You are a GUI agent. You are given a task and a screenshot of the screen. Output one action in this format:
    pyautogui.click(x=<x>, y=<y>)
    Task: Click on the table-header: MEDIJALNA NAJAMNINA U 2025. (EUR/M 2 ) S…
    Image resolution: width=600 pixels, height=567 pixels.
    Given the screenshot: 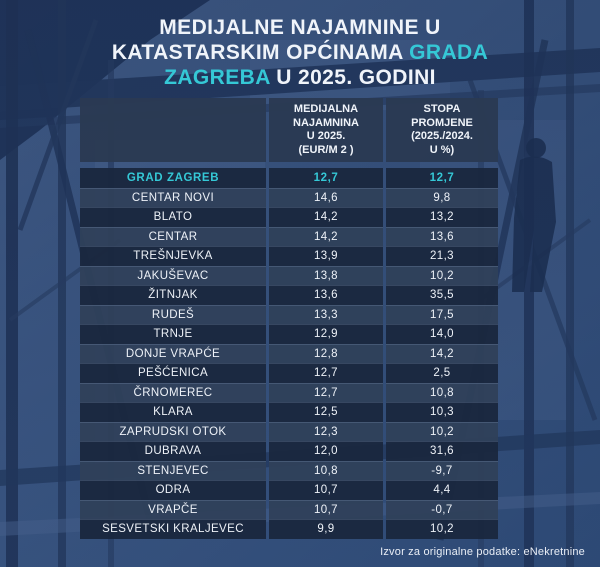 What is the action you would take?
    pyautogui.click(x=289, y=130)
    